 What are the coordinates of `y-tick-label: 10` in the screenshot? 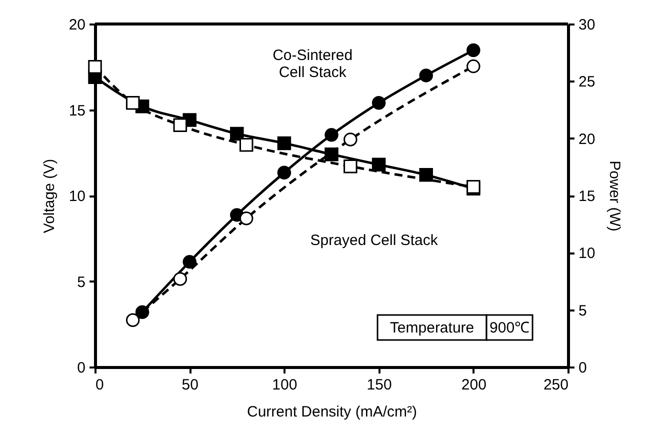 It's located at (77, 196).